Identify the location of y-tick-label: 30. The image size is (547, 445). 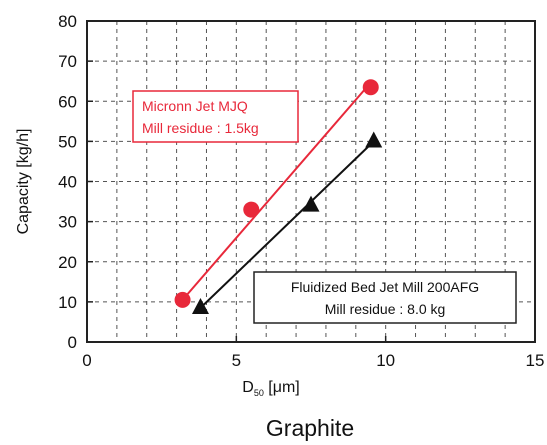
(67, 222).